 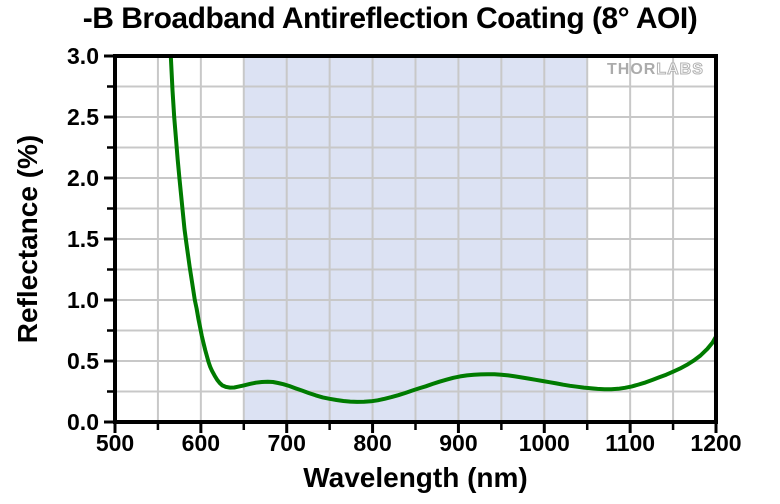 I want to click on thorlabs-watermark: THORLABS, so click(x=655, y=70).